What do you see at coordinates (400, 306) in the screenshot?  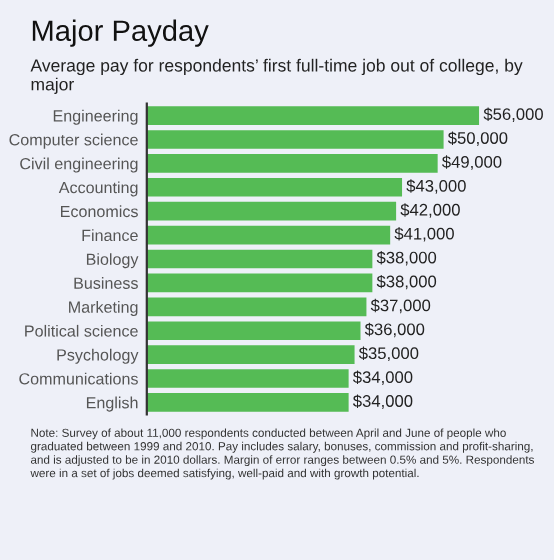 I see `data-label: $37,000` at bounding box center [400, 306].